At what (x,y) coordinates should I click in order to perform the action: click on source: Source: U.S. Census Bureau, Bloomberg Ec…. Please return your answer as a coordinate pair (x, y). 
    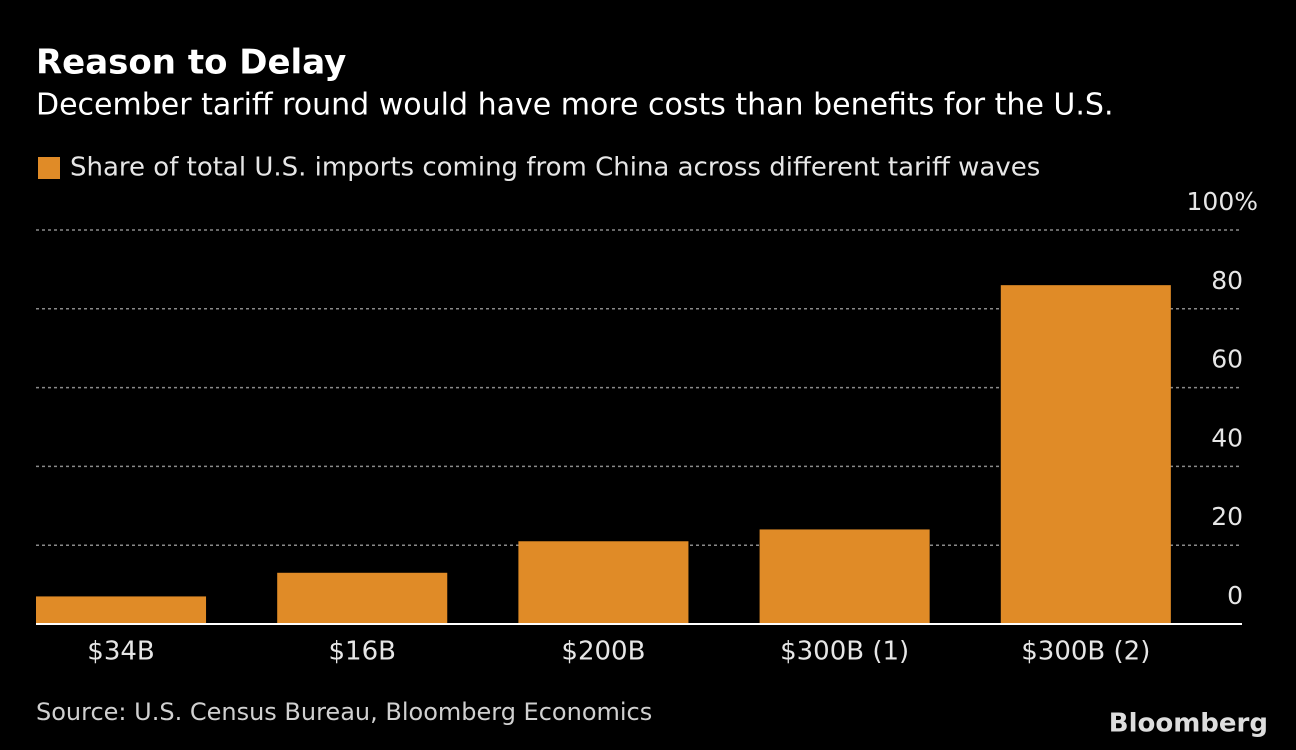
    Looking at the image, I should click on (344, 712).